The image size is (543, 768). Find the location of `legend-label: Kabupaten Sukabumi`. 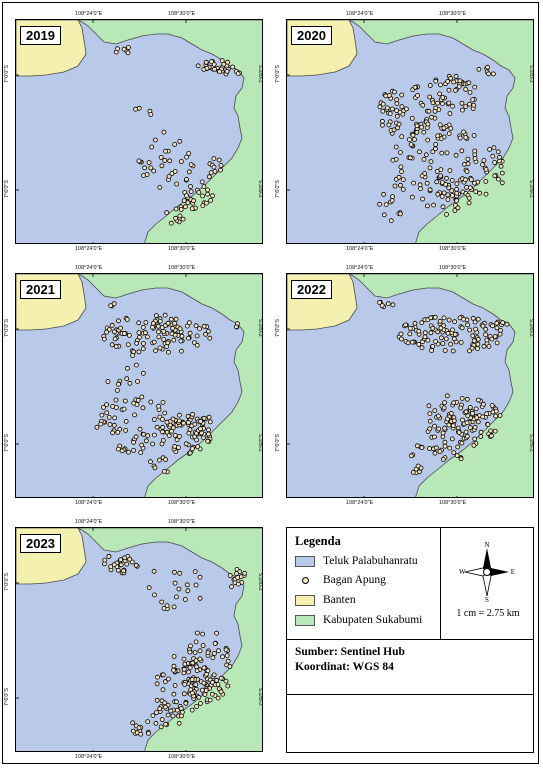

legend-label: Kabupaten Sukabumi is located at coordinates (373, 620).